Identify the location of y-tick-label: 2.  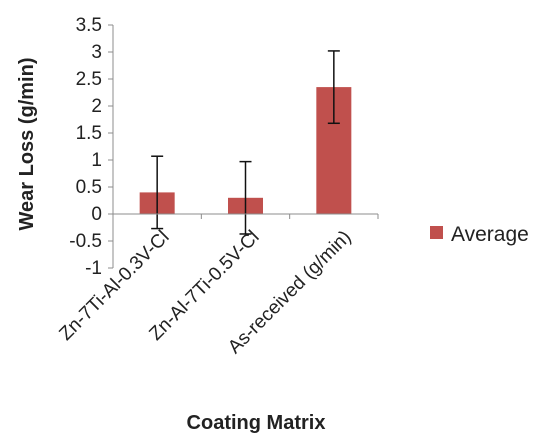
(96, 106).